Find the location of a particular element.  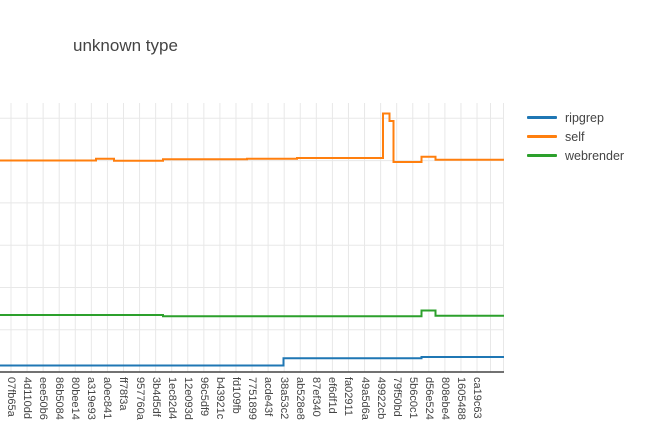

legend-swatch-ripgrep is located at coordinates (542, 117).